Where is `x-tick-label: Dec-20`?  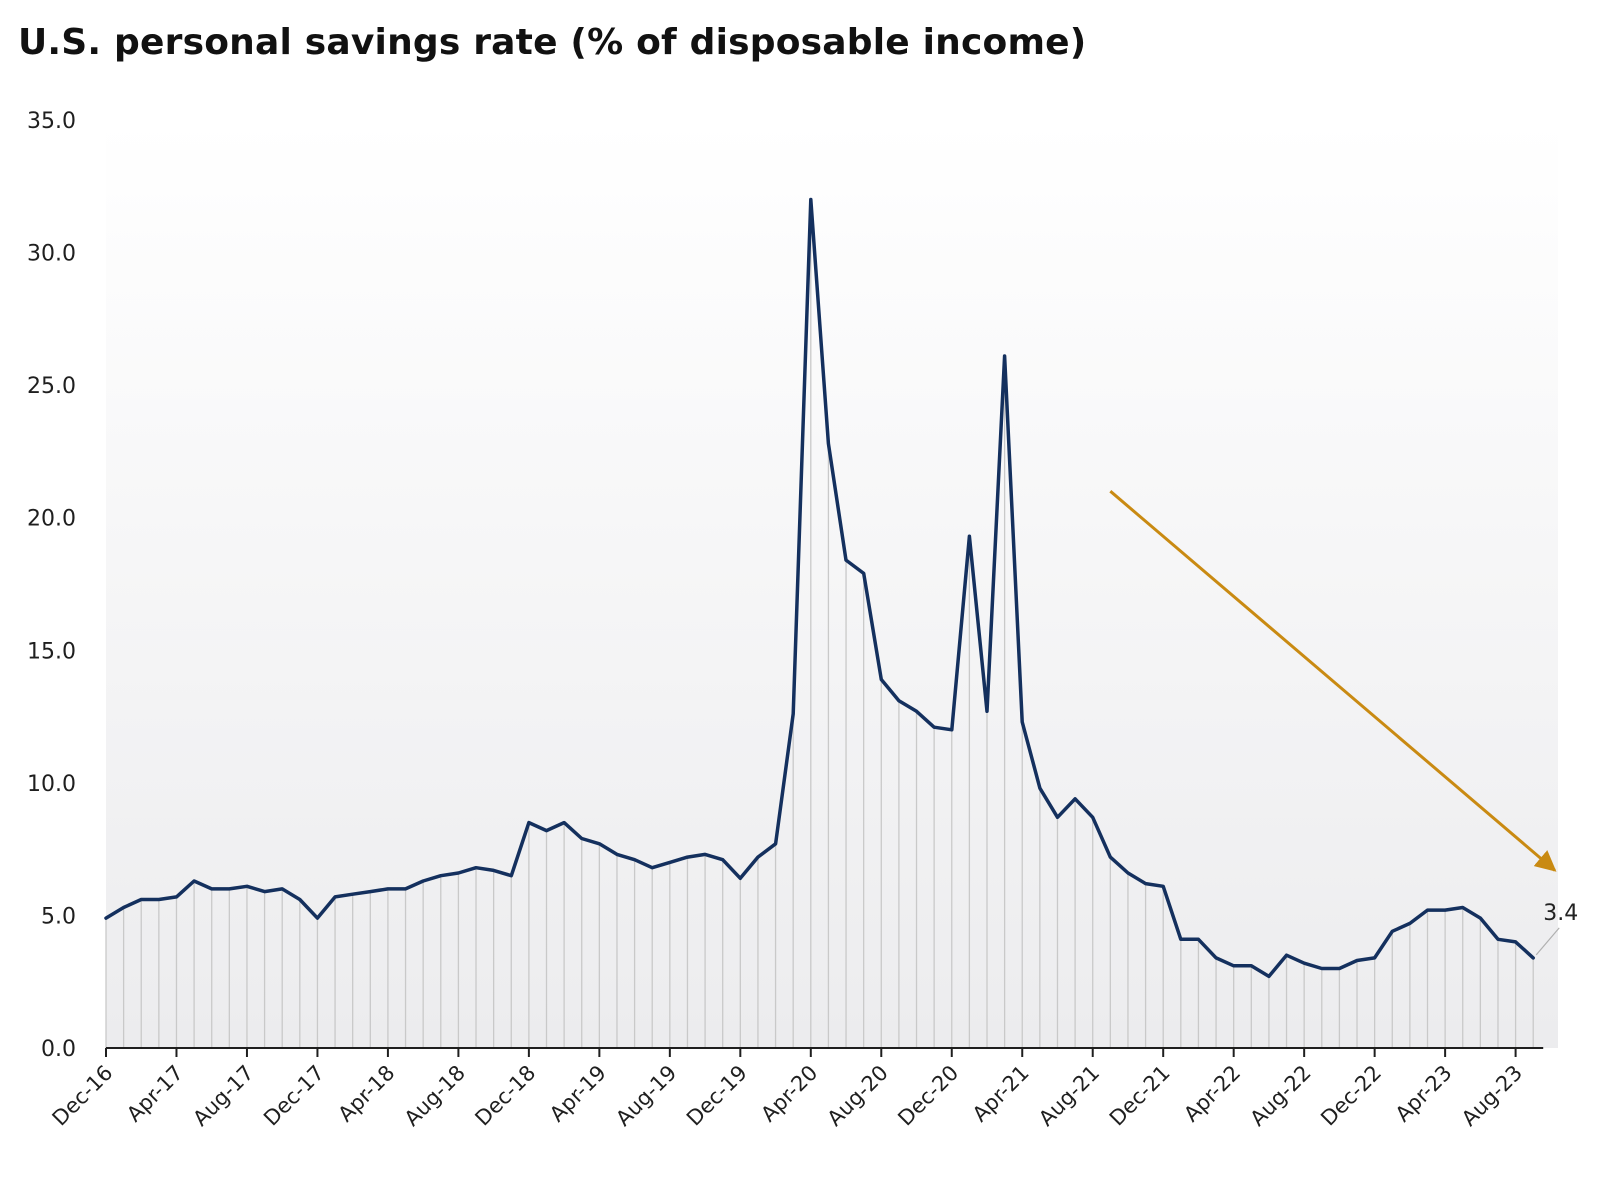 x-tick-label: Dec-20 is located at coordinates (928, 1096).